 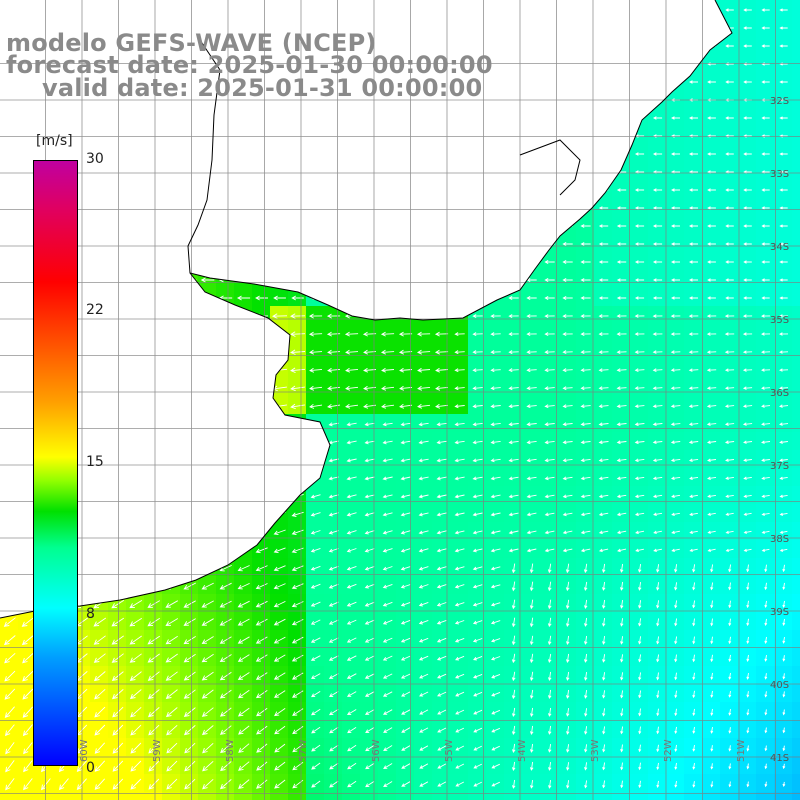 What do you see at coordinates (303, 750) in the screenshot?
I see `longitude-label: 57W` at bounding box center [303, 750].